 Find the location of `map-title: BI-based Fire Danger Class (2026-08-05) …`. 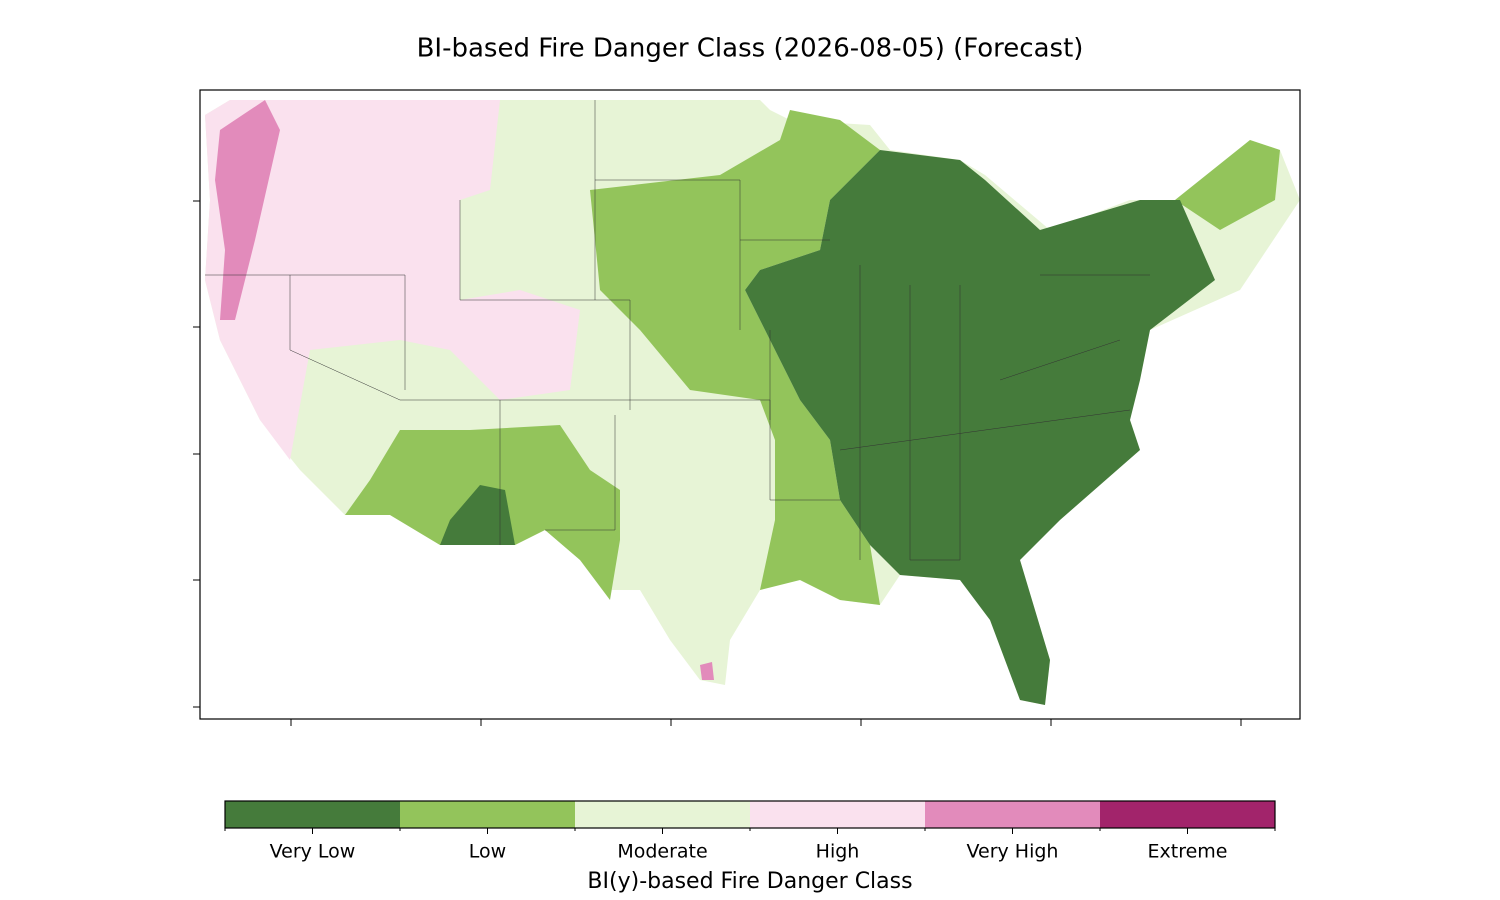

map-title: BI-based Fire Danger Class (2026-08-05) … is located at coordinates (750, 49).